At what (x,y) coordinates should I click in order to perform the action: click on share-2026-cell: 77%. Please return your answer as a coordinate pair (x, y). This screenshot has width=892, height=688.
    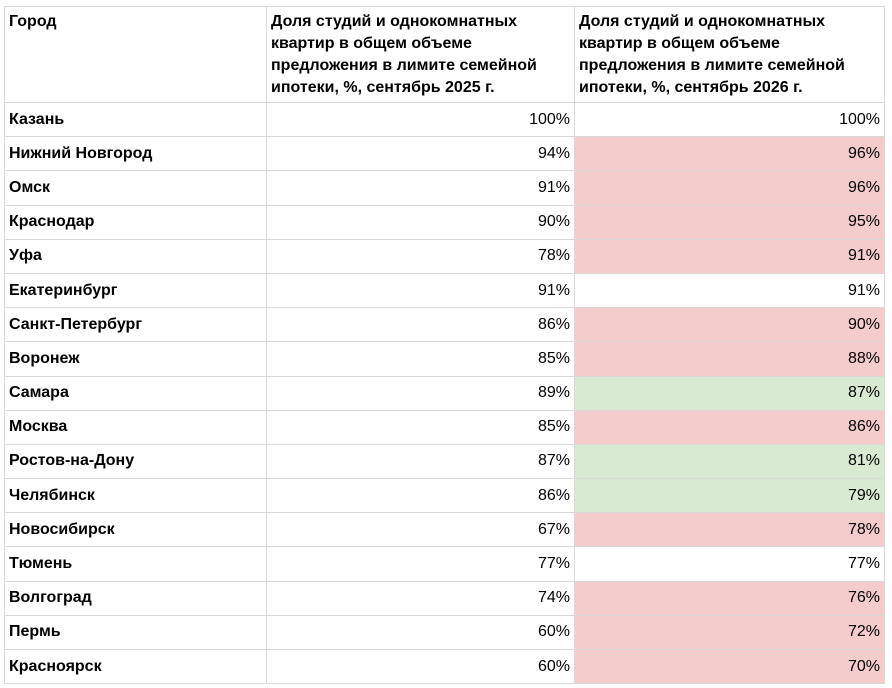
    Looking at the image, I should click on (729, 564).